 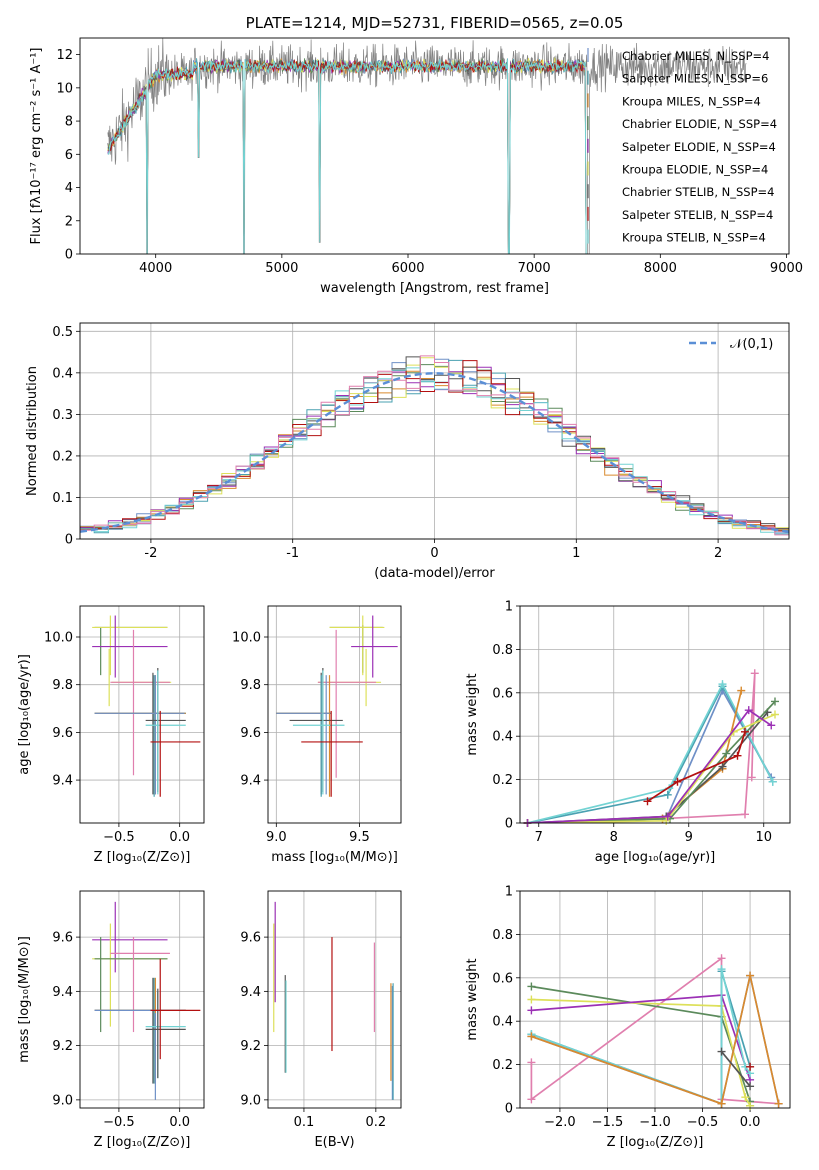 What do you see at coordinates (62, 498) in the screenshot?
I see `y-tick-label: 0.1` at bounding box center [62, 498].